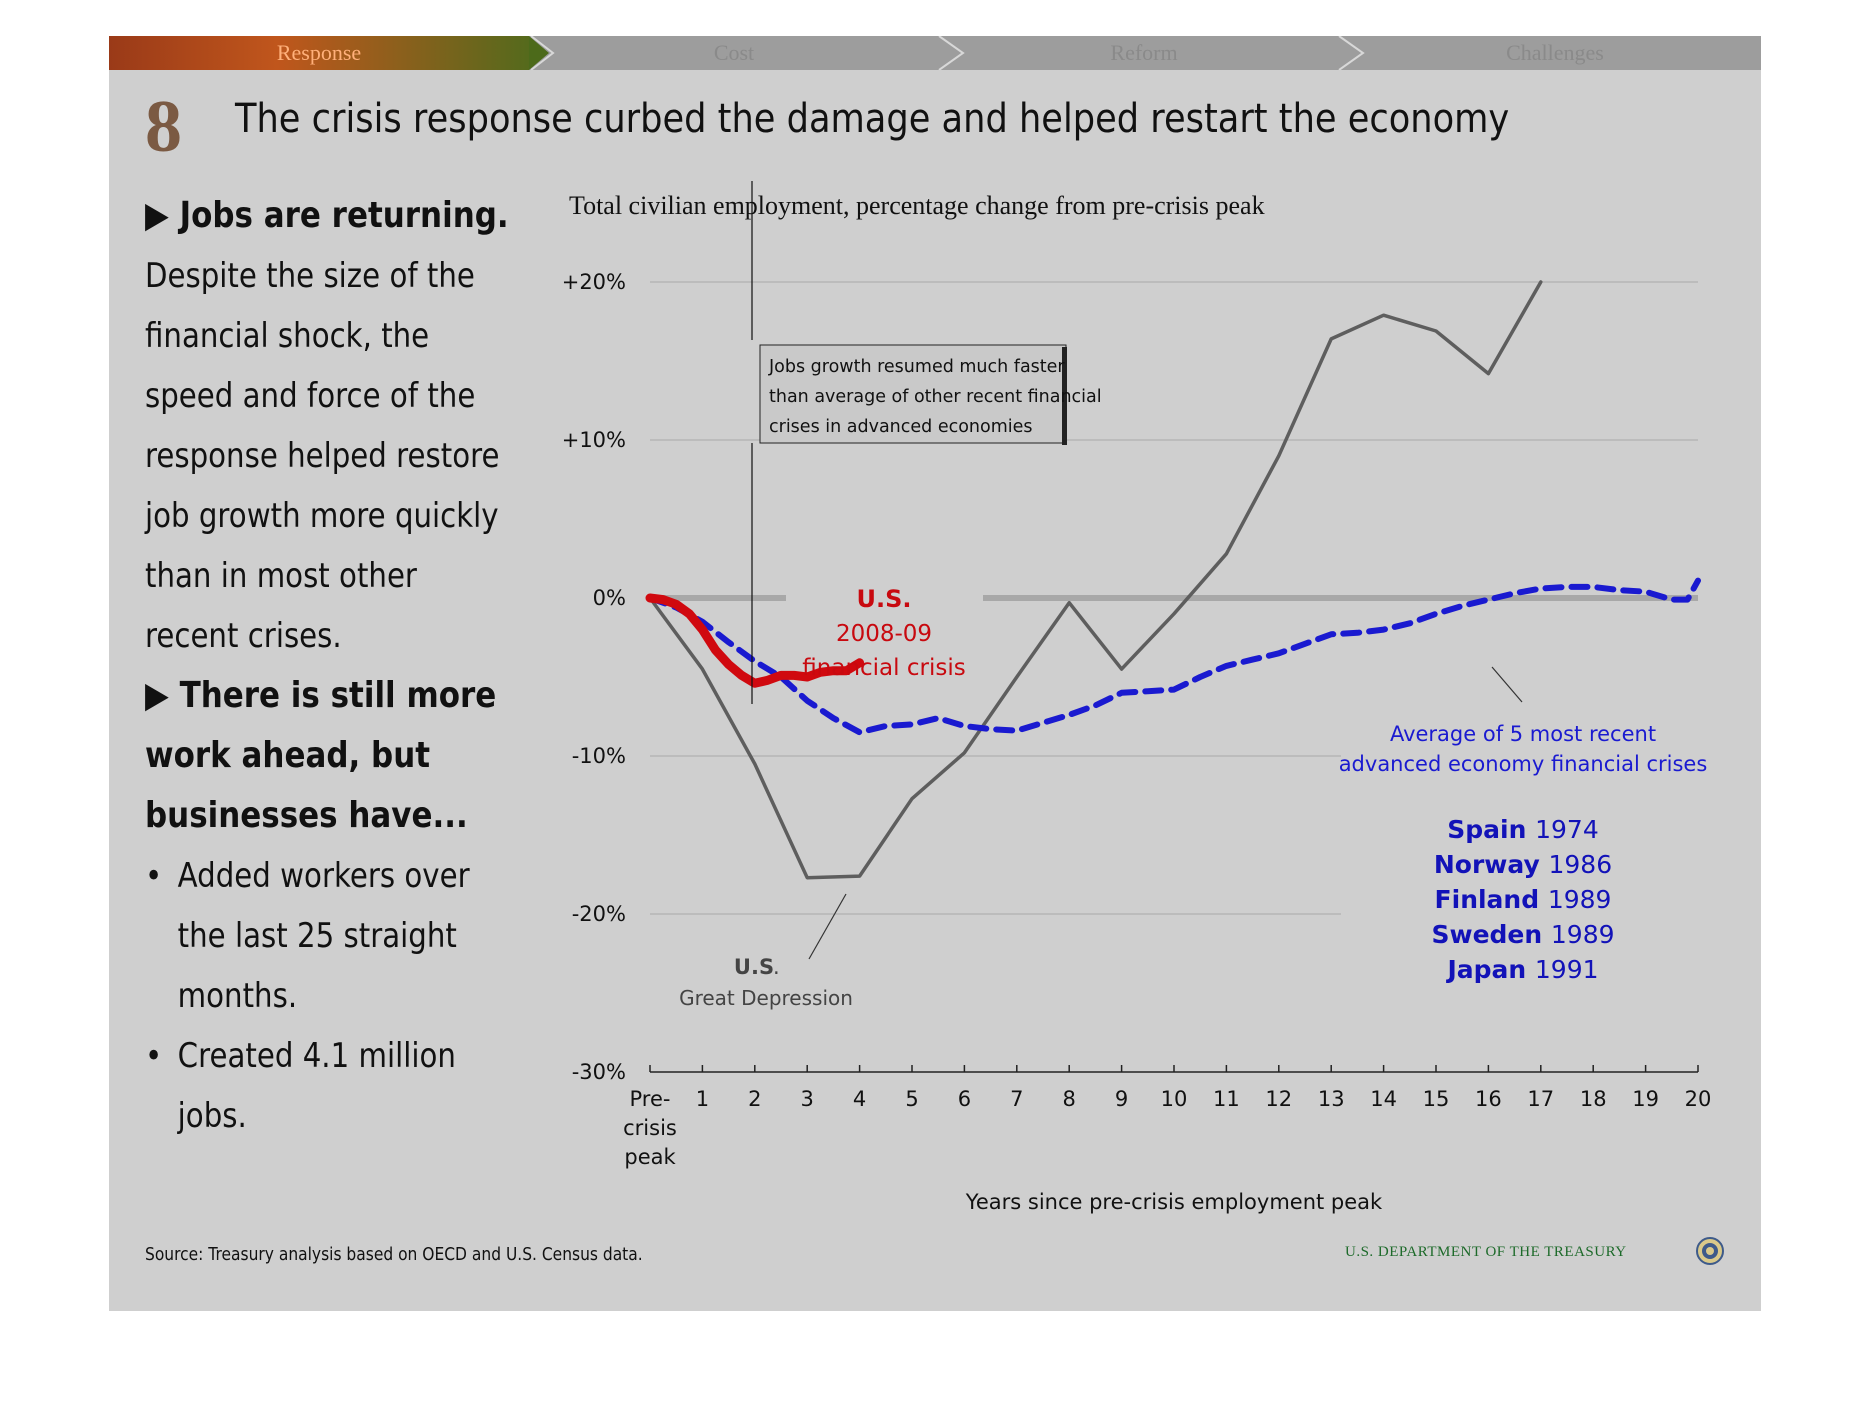 The image size is (1866, 1404). What do you see at coordinates (599, 1072) in the screenshot?
I see `y-tick-label: -30%` at bounding box center [599, 1072].